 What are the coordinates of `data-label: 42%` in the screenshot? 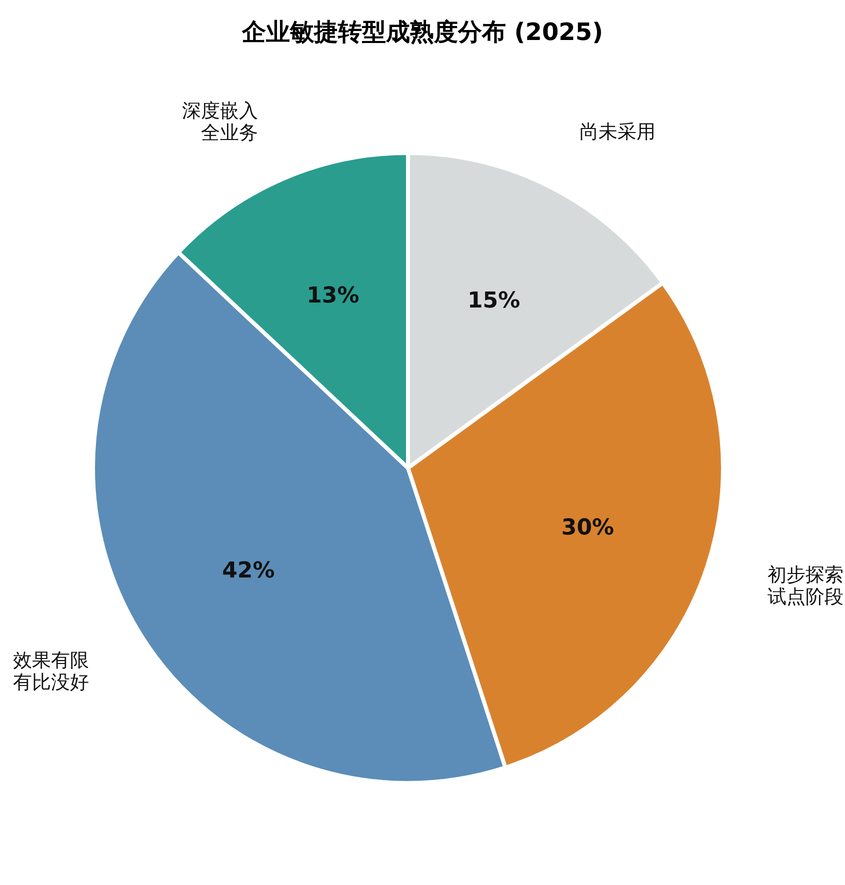 It's located at (248, 571).